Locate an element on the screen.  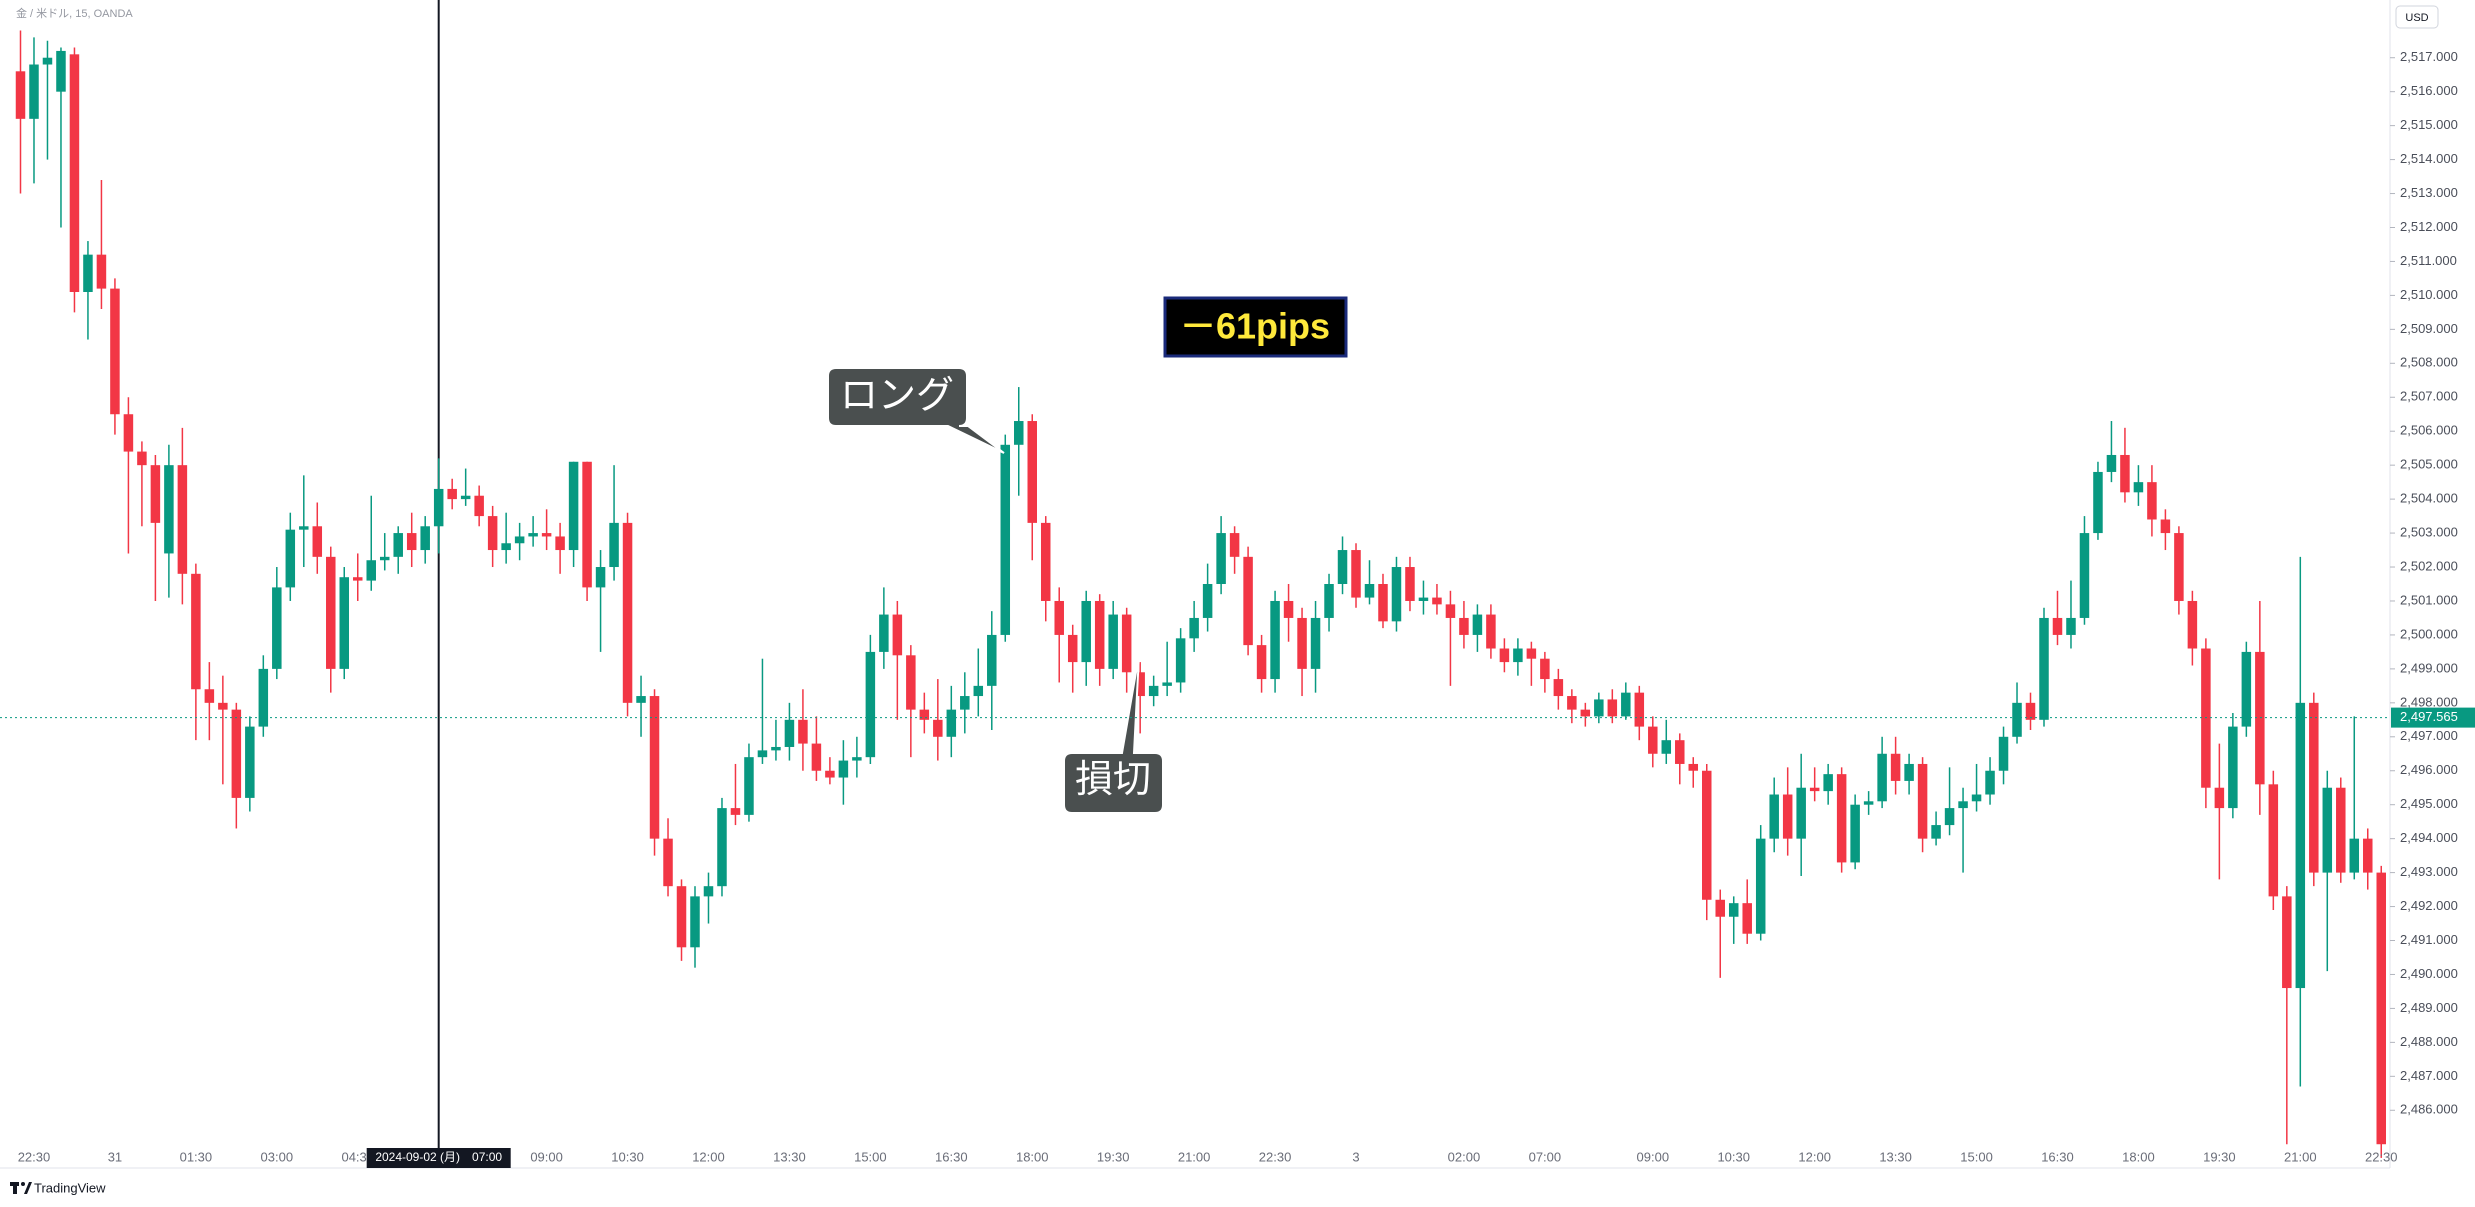
x-tick-label: 18:00 is located at coordinates (1032, 1156).